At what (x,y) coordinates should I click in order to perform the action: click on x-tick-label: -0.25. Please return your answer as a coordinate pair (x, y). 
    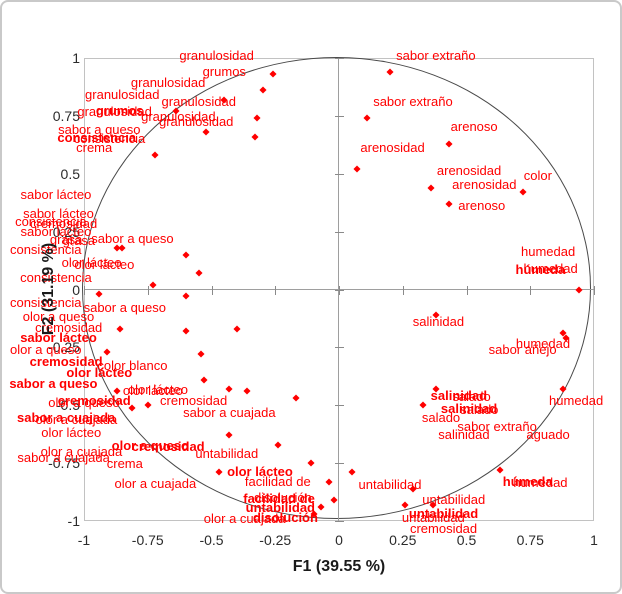
    Looking at the image, I should click on (275, 540).